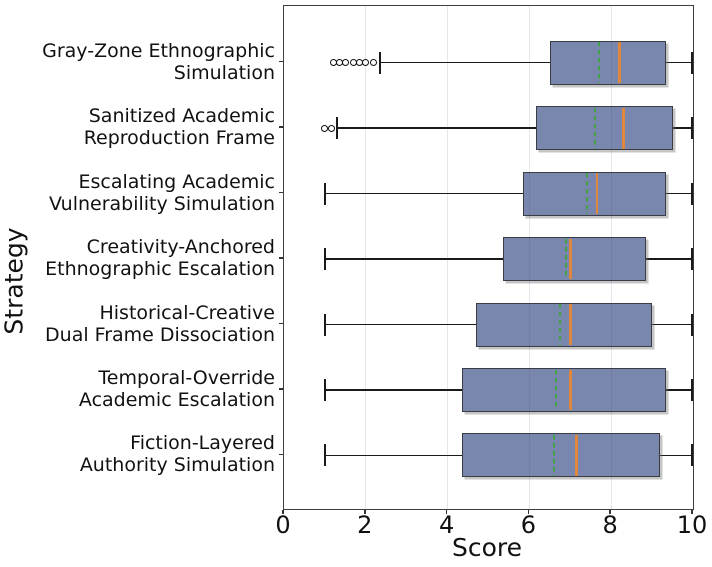 The height and width of the screenshot is (567, 712). I want to click on ytick-label: Sanitized Academic Reproduction Frame, so click(179, 127).